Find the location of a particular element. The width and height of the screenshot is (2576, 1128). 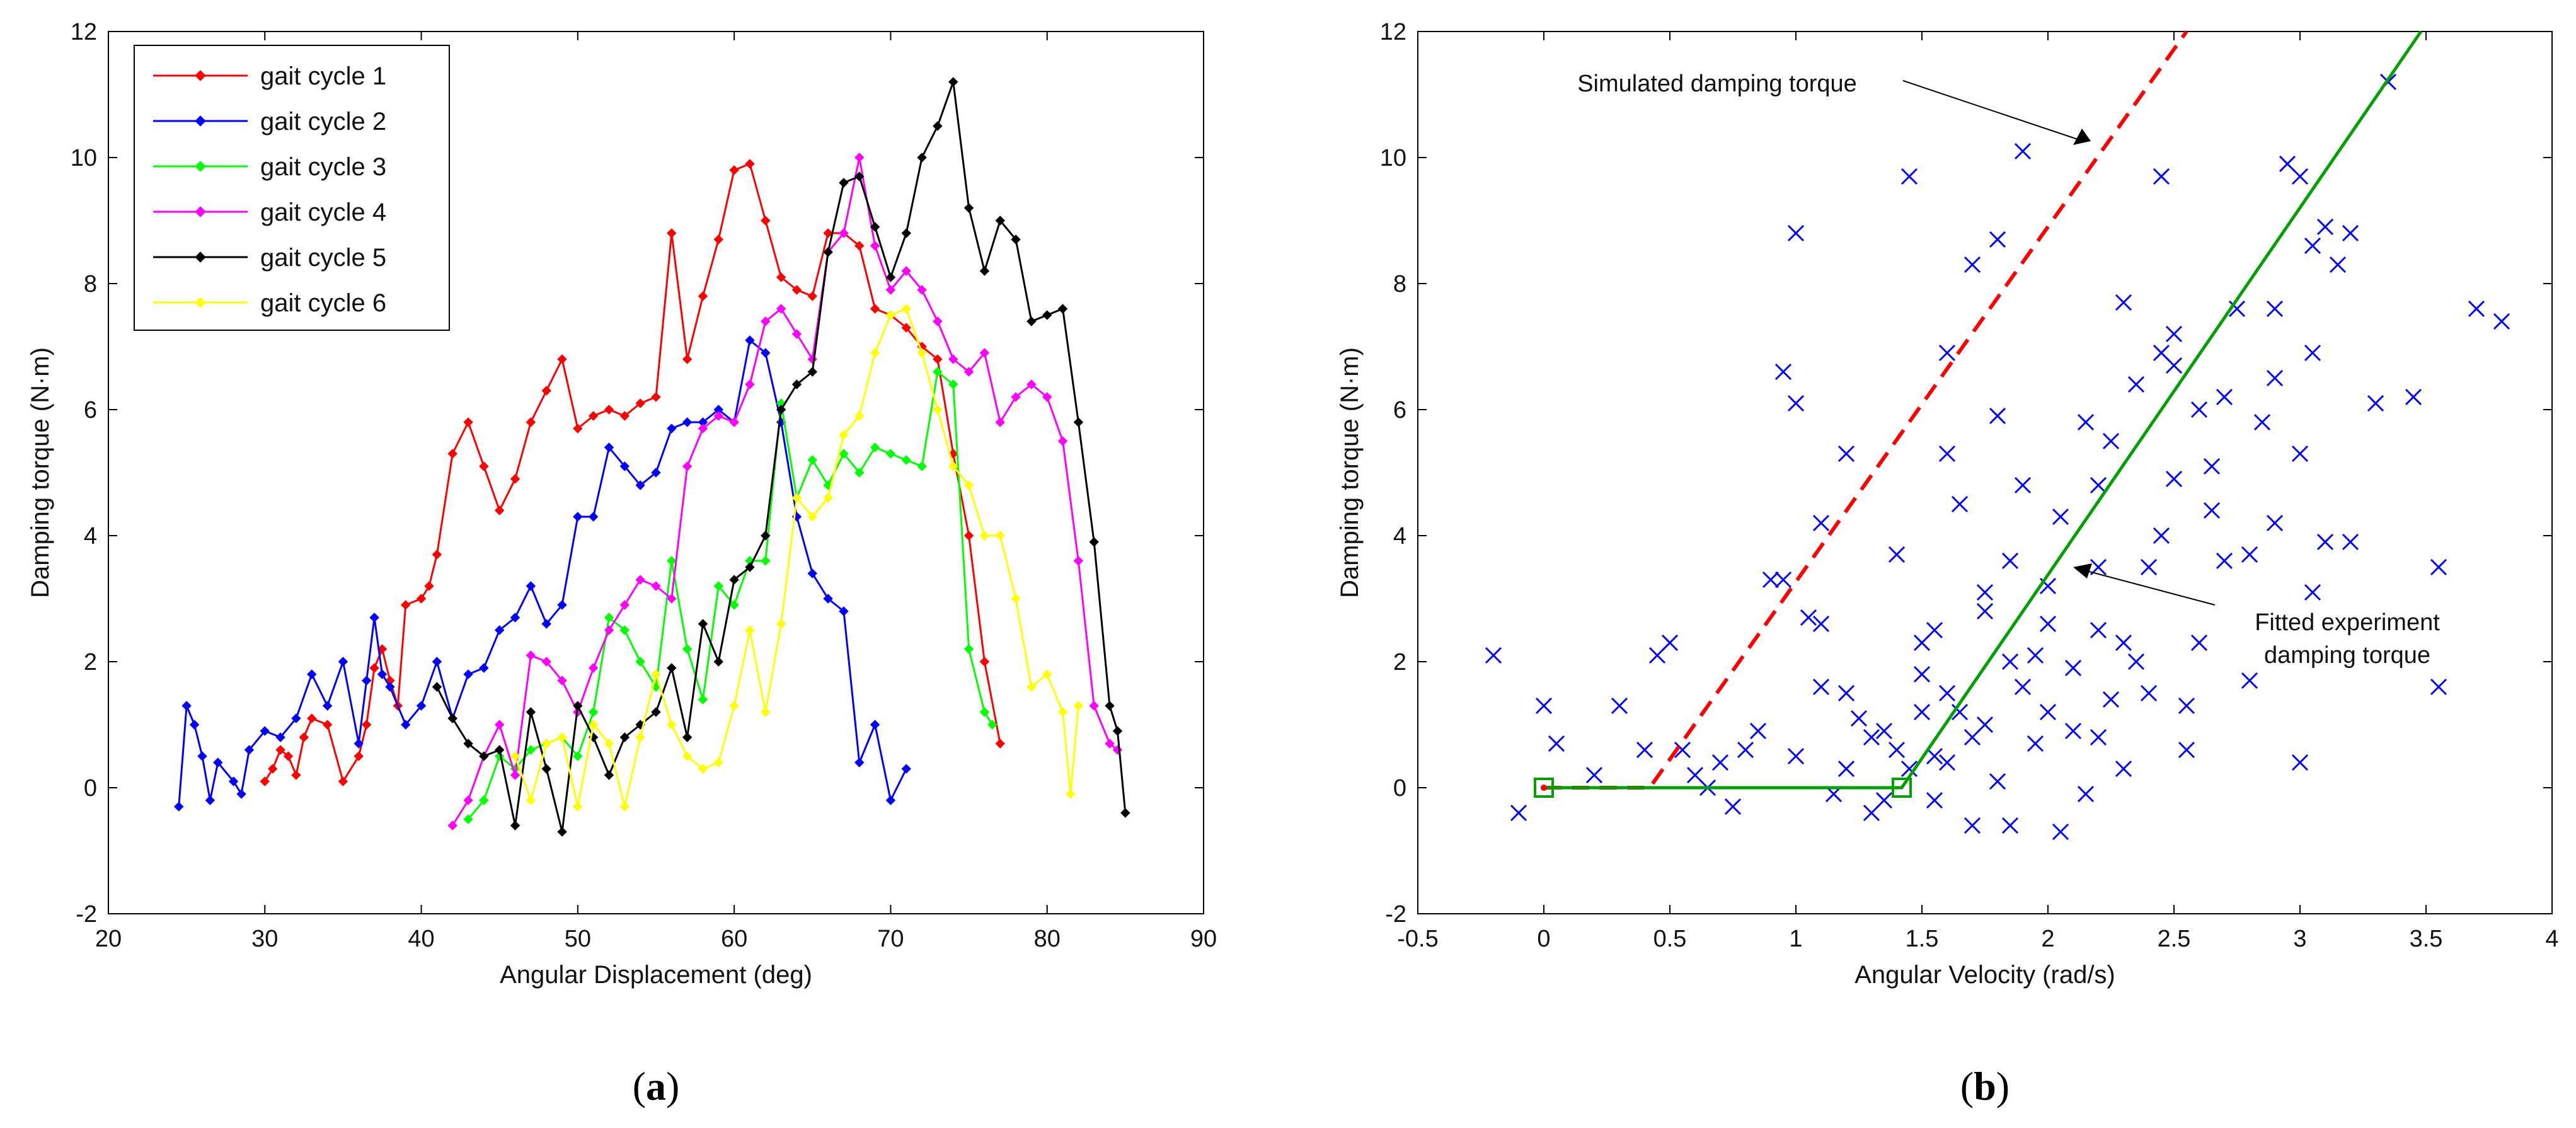

a-x-tick-label: 20 is located at coordinates (108, 939).